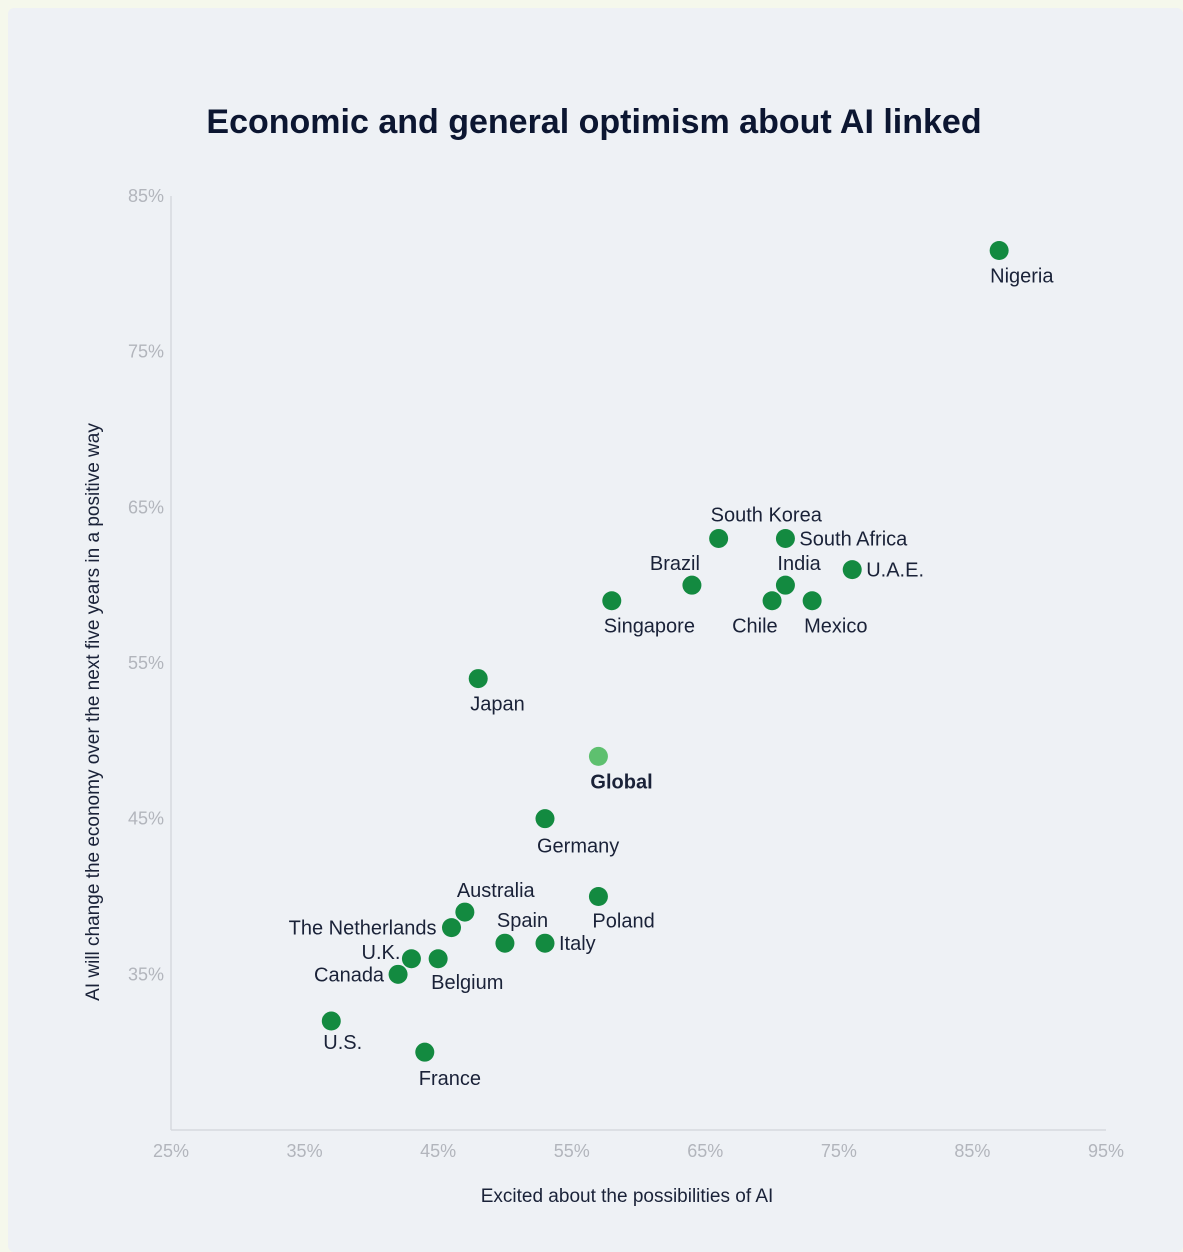 The image size is (1183, 1252). I want to click on label-south-korea: South Korea, so click(767, 515).